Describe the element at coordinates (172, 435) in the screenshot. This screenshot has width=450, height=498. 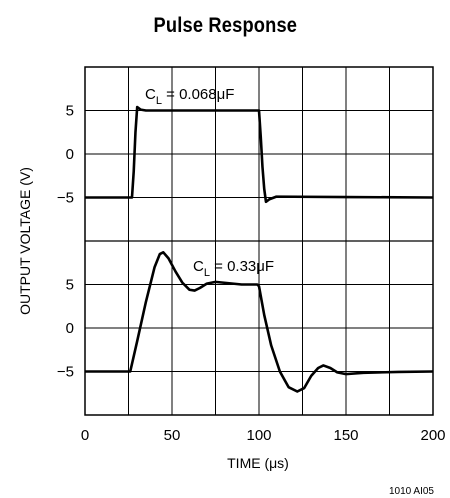
I see `x-tick-label: 50` at that location.